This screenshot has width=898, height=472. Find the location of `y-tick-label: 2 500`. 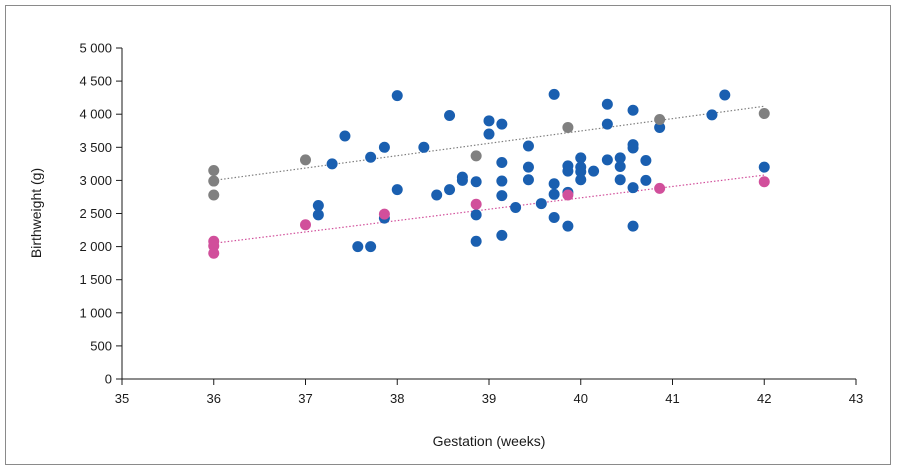

y-tick-label: 2 500 is located at coordinates (95, 213).